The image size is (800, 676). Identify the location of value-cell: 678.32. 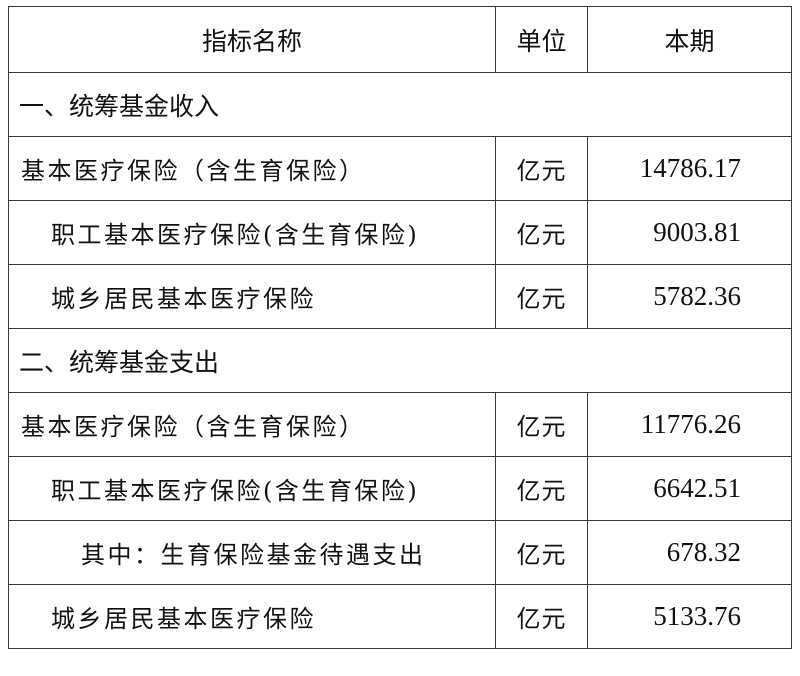
(689, 552).